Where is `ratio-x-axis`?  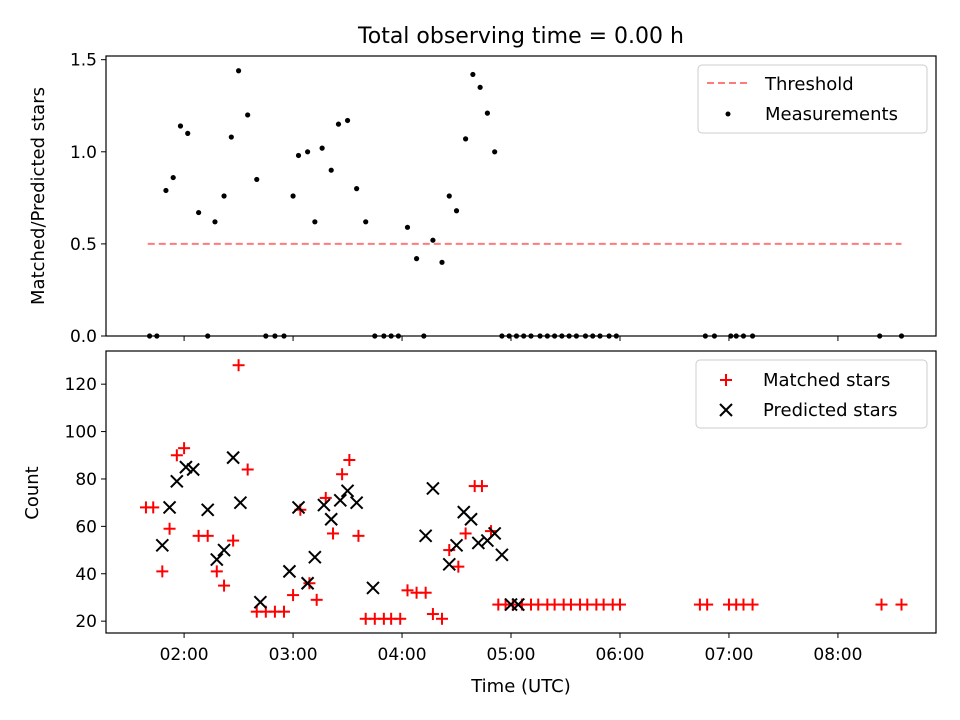
ratio-x-axis is located at coordinates (511, 338).